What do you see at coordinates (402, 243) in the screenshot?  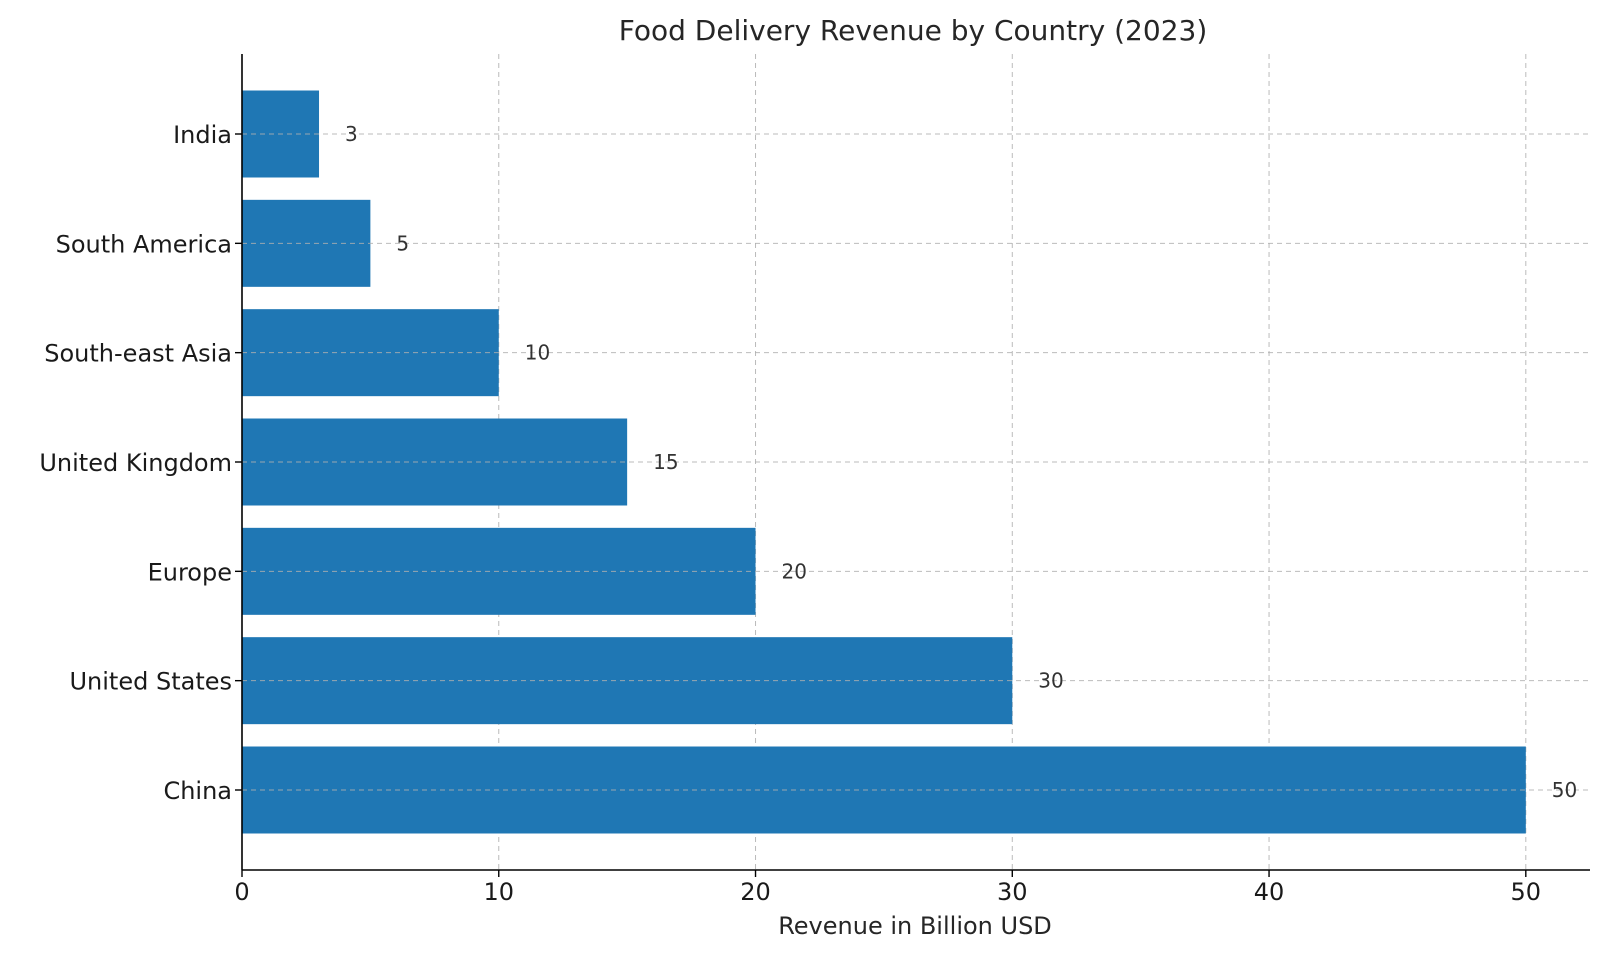 I see `data-label: 5` at bounding box center [402, 243].